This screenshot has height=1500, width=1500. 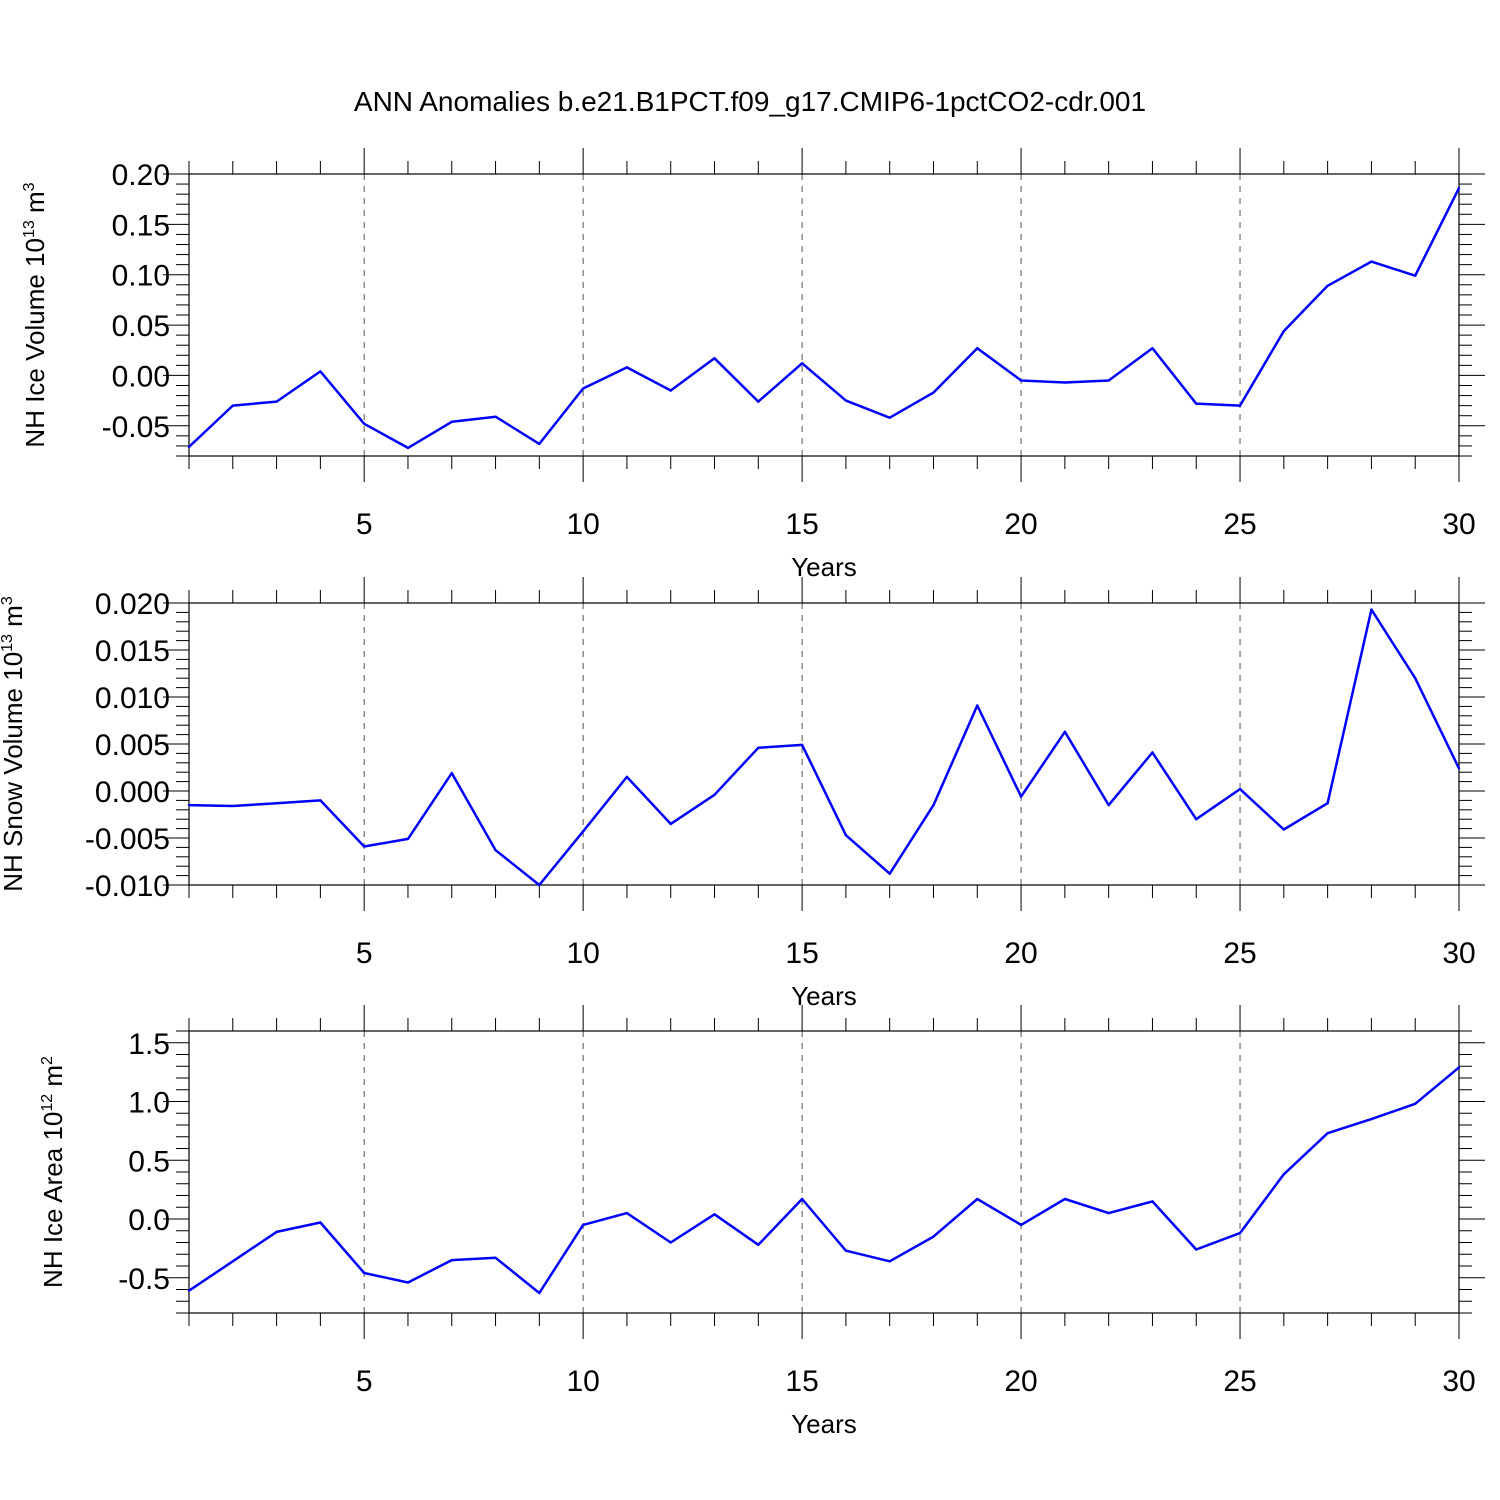 I want to click on y-tick-label: 1.5, so click(x=149, y=1044).